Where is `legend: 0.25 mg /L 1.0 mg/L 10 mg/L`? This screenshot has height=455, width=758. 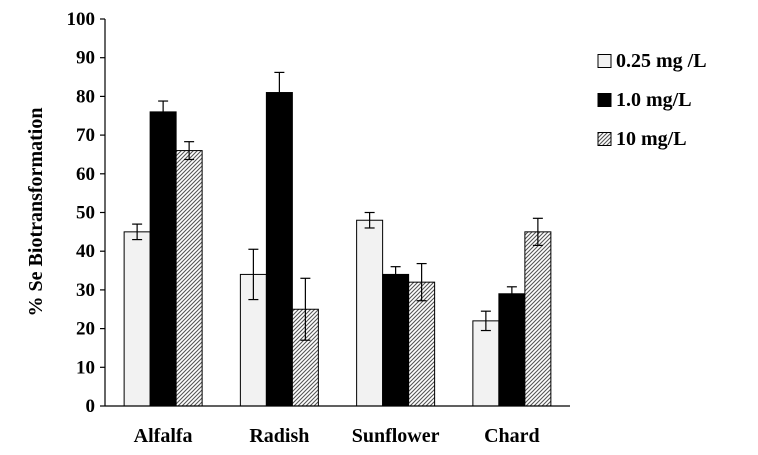 legend: 0.25 mg /L 1.0 mg/L 10 mg/L is located at coordinates (652, 100).